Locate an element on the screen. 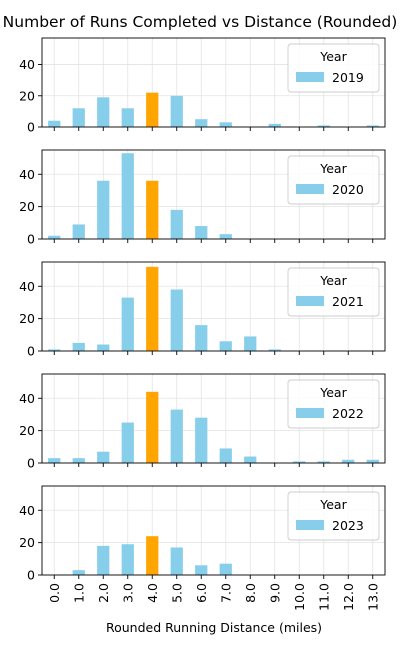 The height and width of the screenshot is (650, 400). bar-2021-5.0 is located at coordinates (176, 320).